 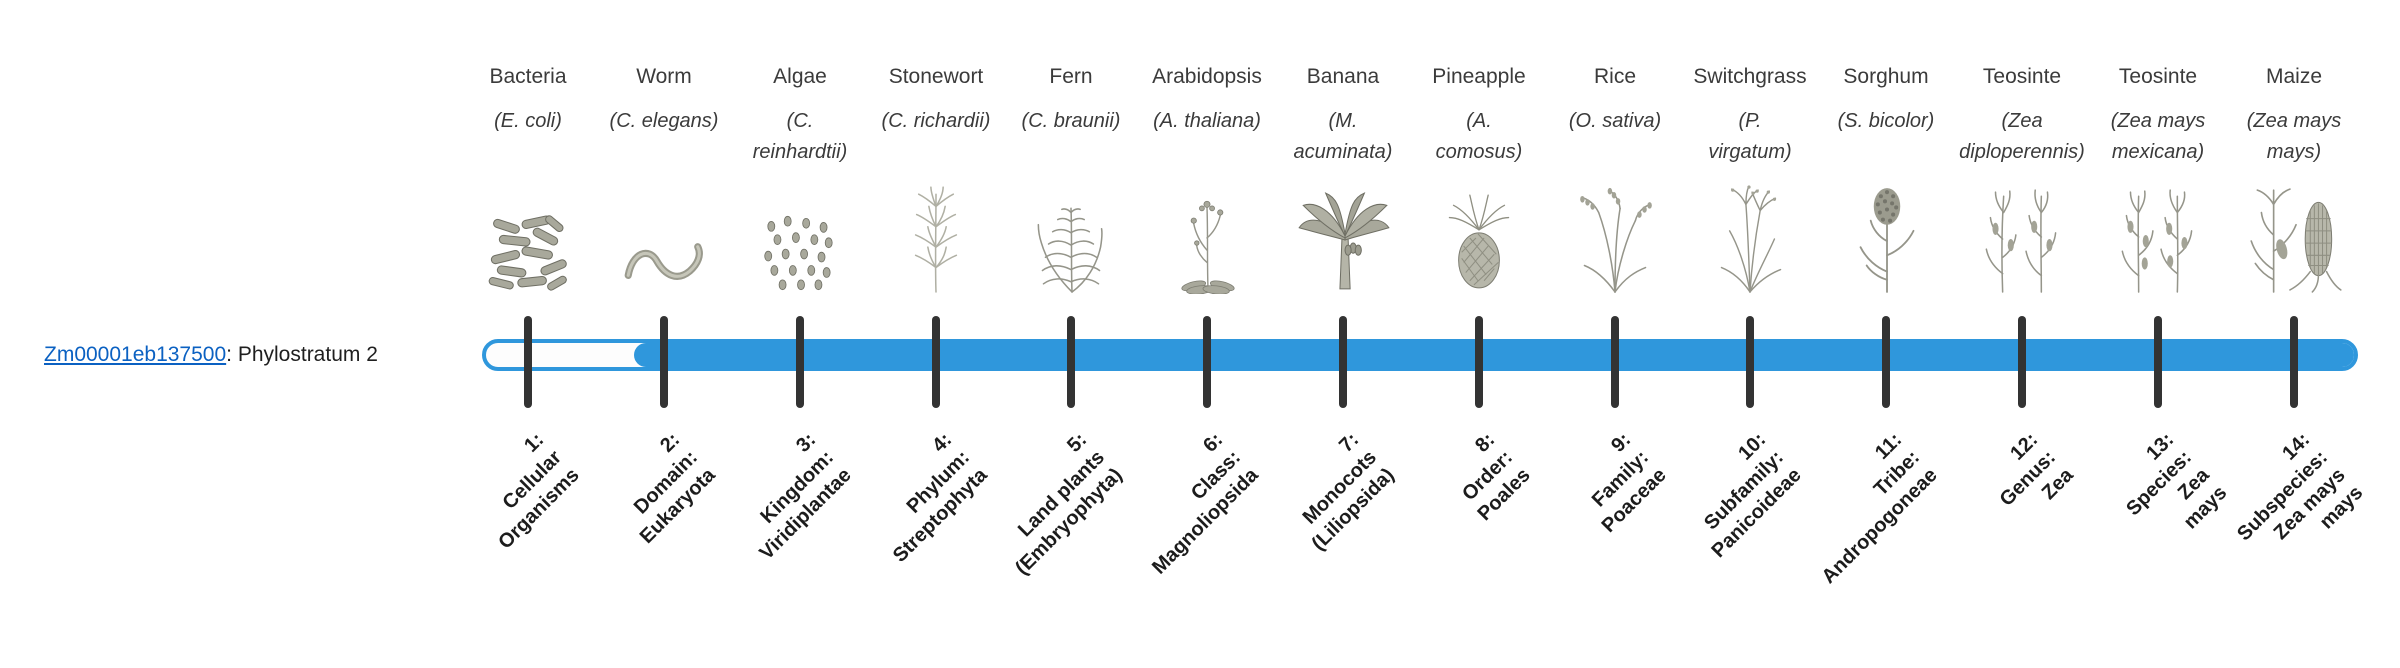 What do you see at coordinates (1343, 232) in the screenshot?
I see `banana-tree-icon` at bounding box center [1343, 232].